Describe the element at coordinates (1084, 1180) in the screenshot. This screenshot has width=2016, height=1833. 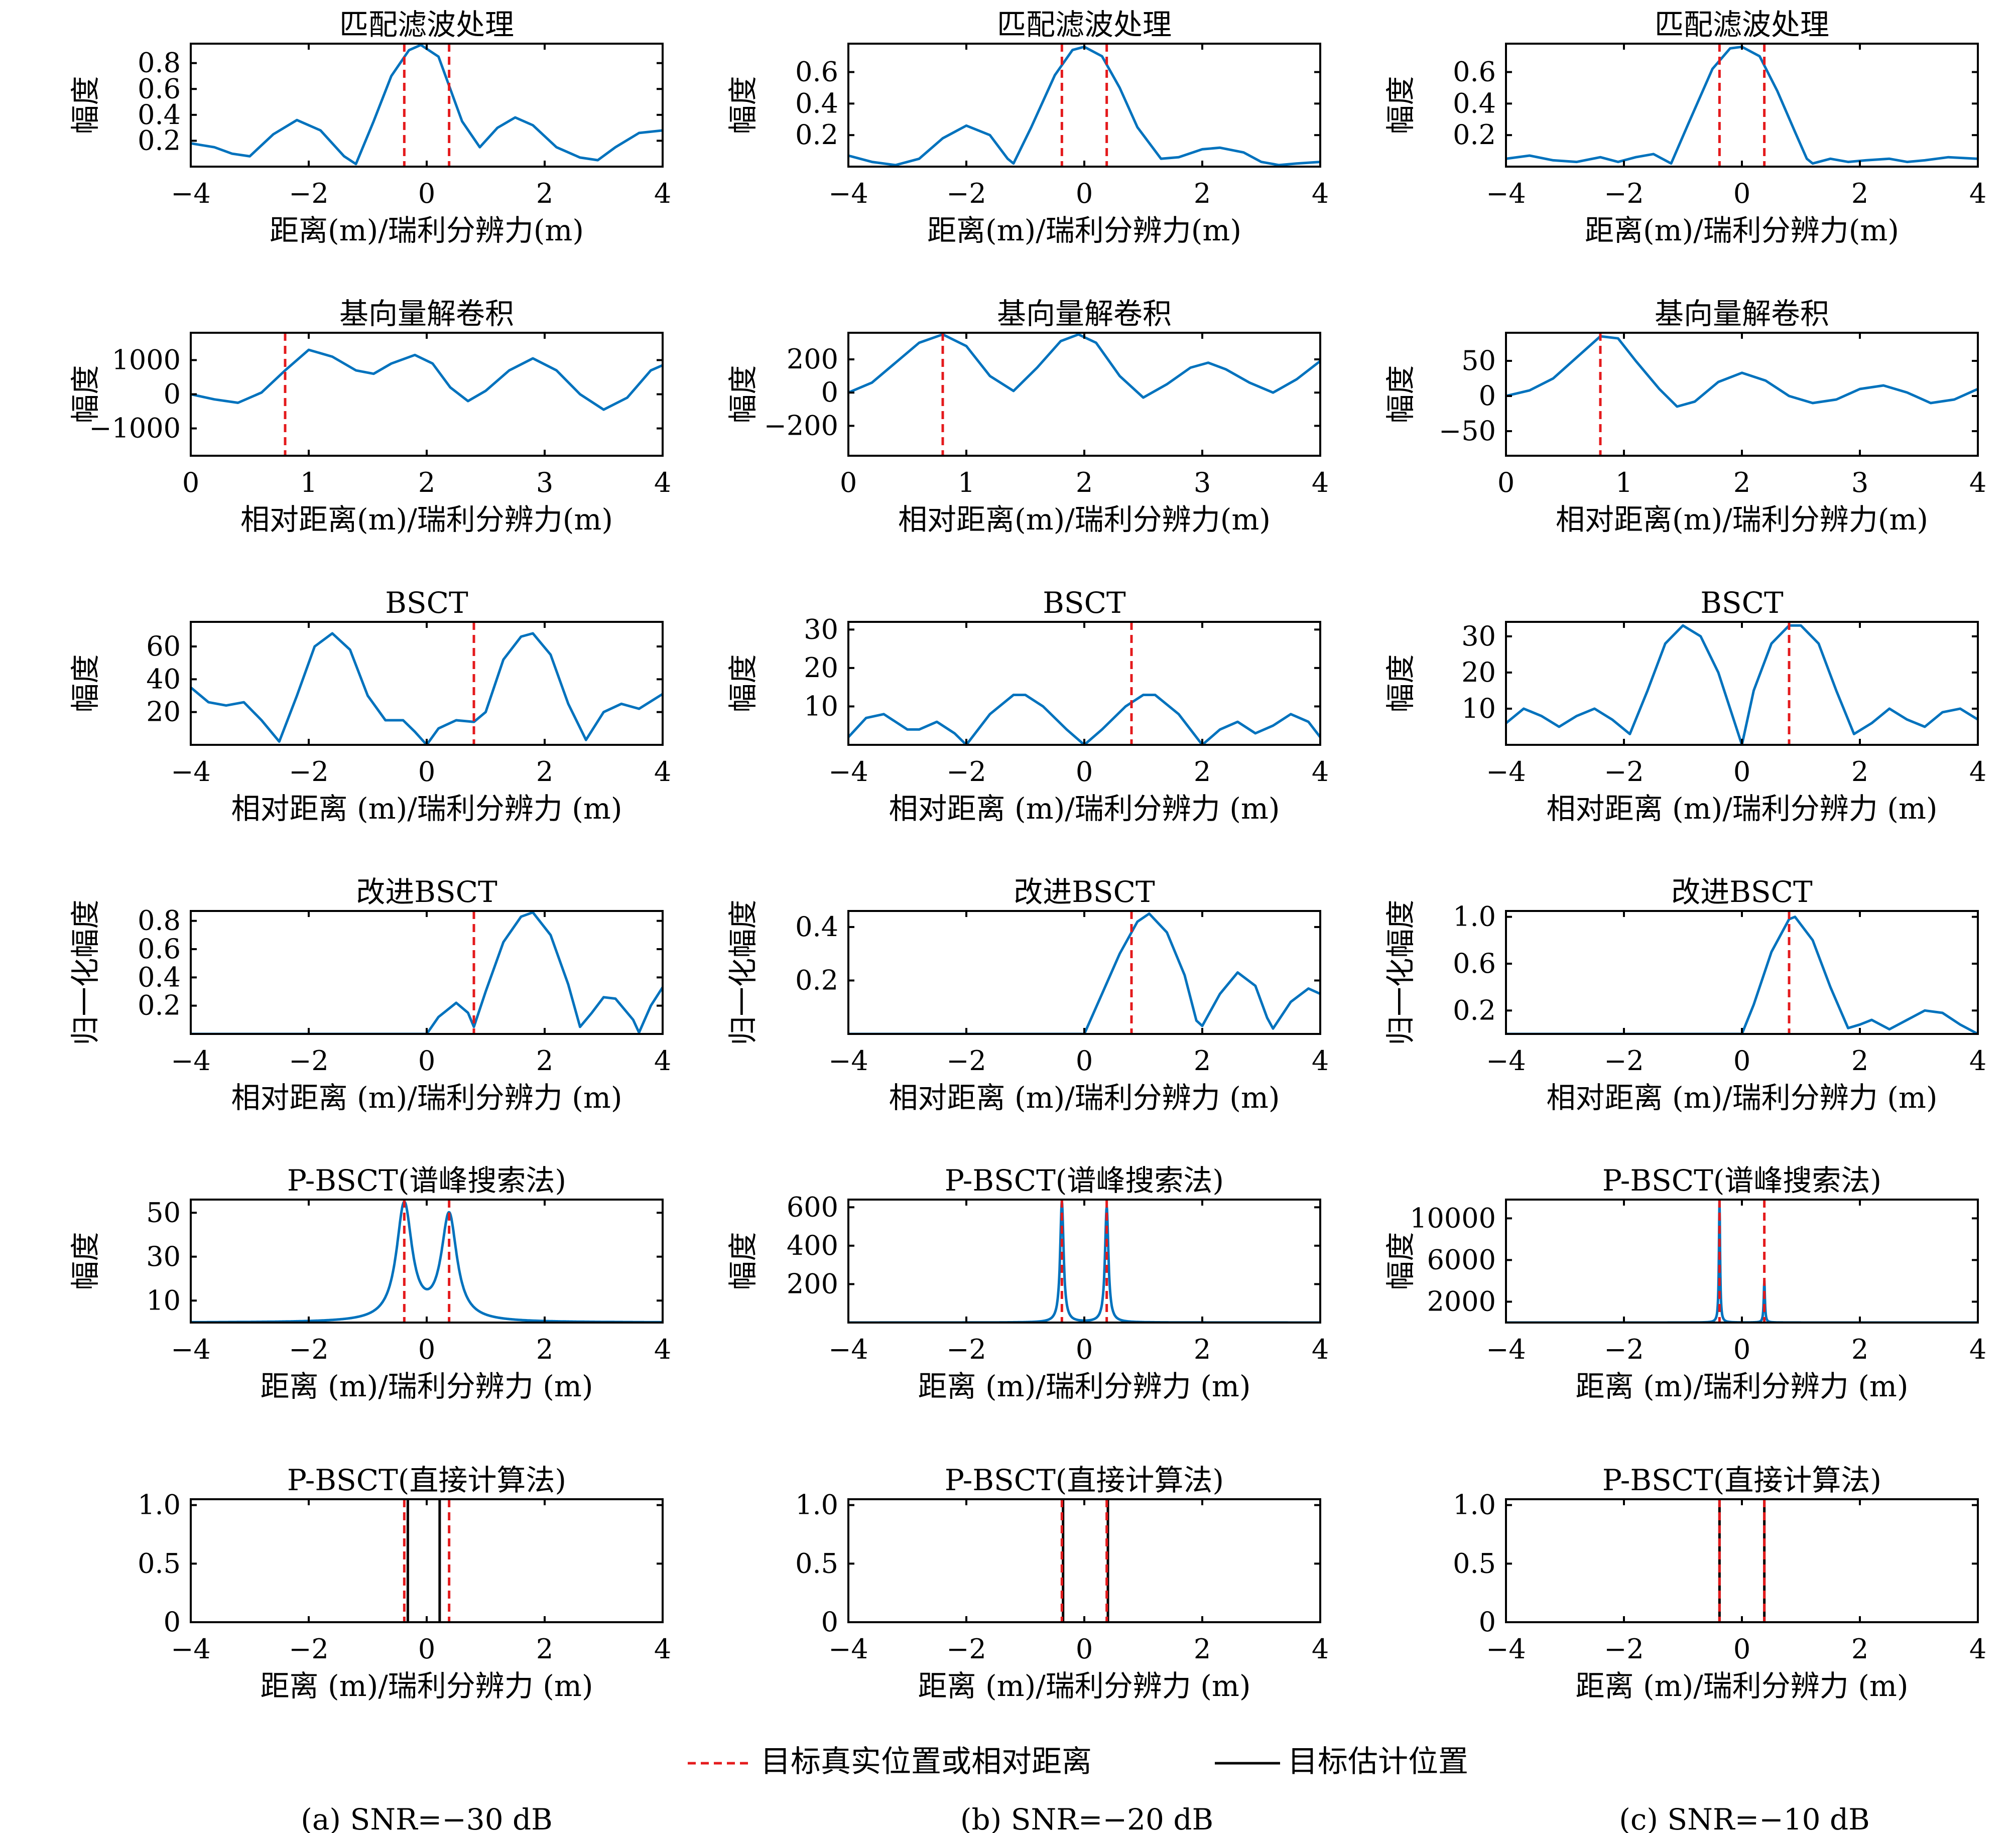
I see `panel-title: P-BSCT(谱峰搜索法)` at that location.